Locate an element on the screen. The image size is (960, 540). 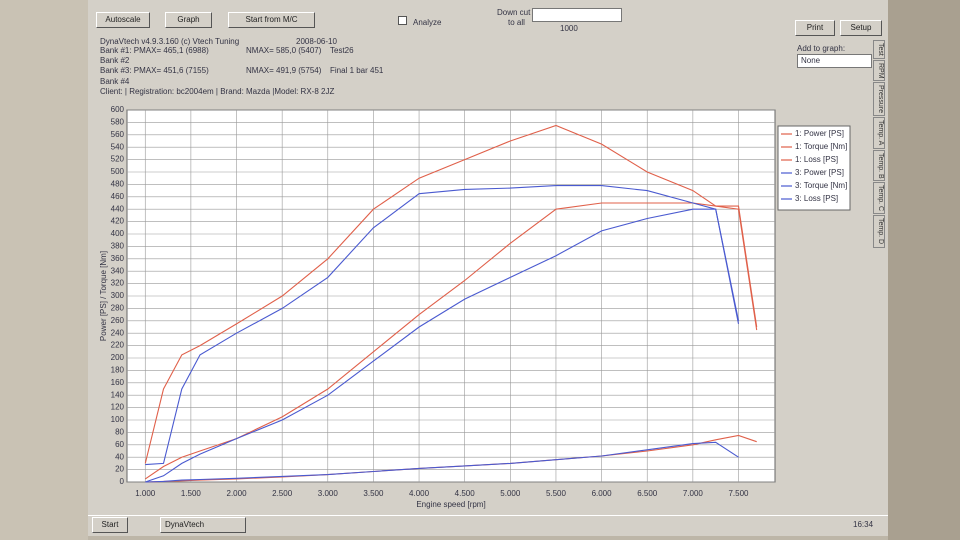
legend-label: 3: Power [PS] is located at coordinates (819, 172).